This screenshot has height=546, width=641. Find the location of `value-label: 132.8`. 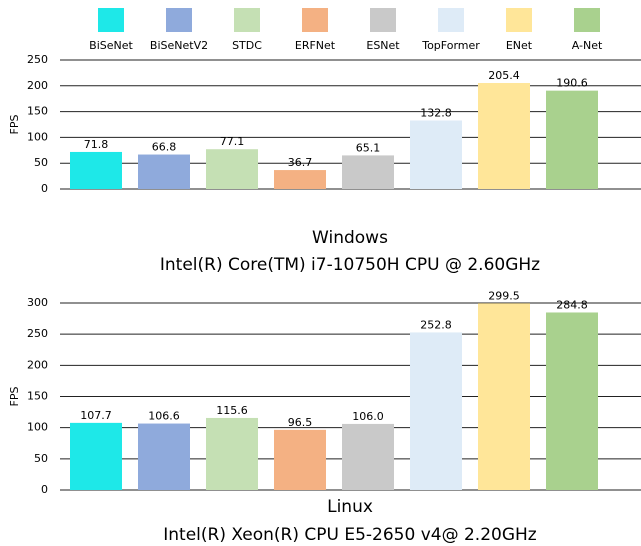

value-label: 132.8 is located at coordinates (436, 112).